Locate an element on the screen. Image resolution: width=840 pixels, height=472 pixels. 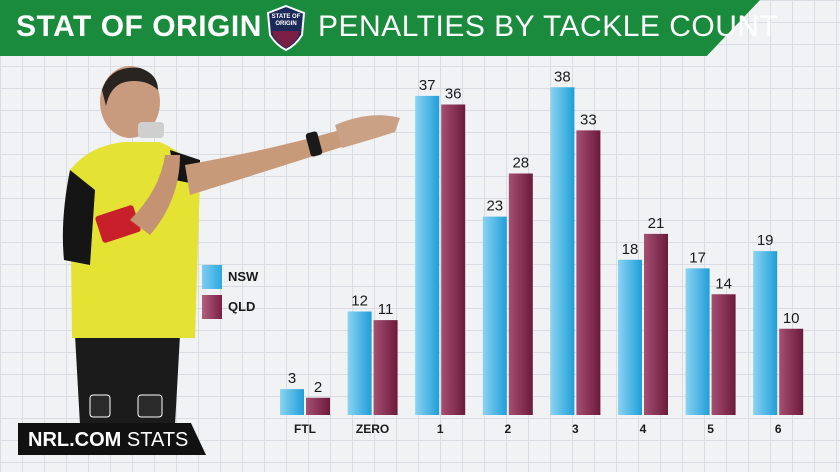
data-label-qld-6: 14 is located at coordinates (723, 283).